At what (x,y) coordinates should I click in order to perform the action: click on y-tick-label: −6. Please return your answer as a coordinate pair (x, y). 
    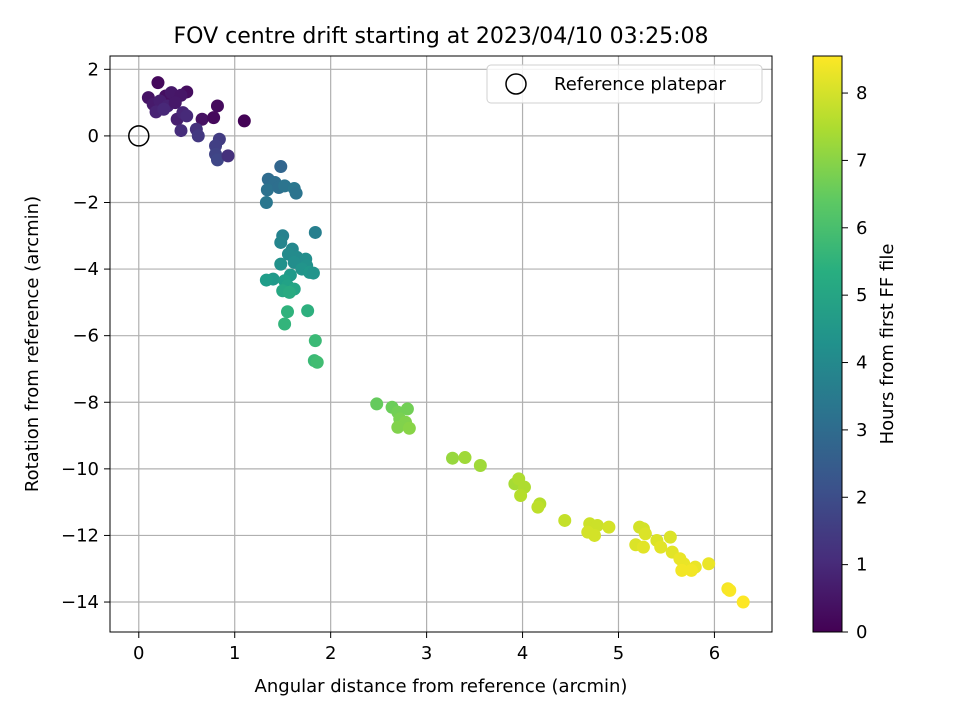
    Looking at the image, I should click on (85, 336).